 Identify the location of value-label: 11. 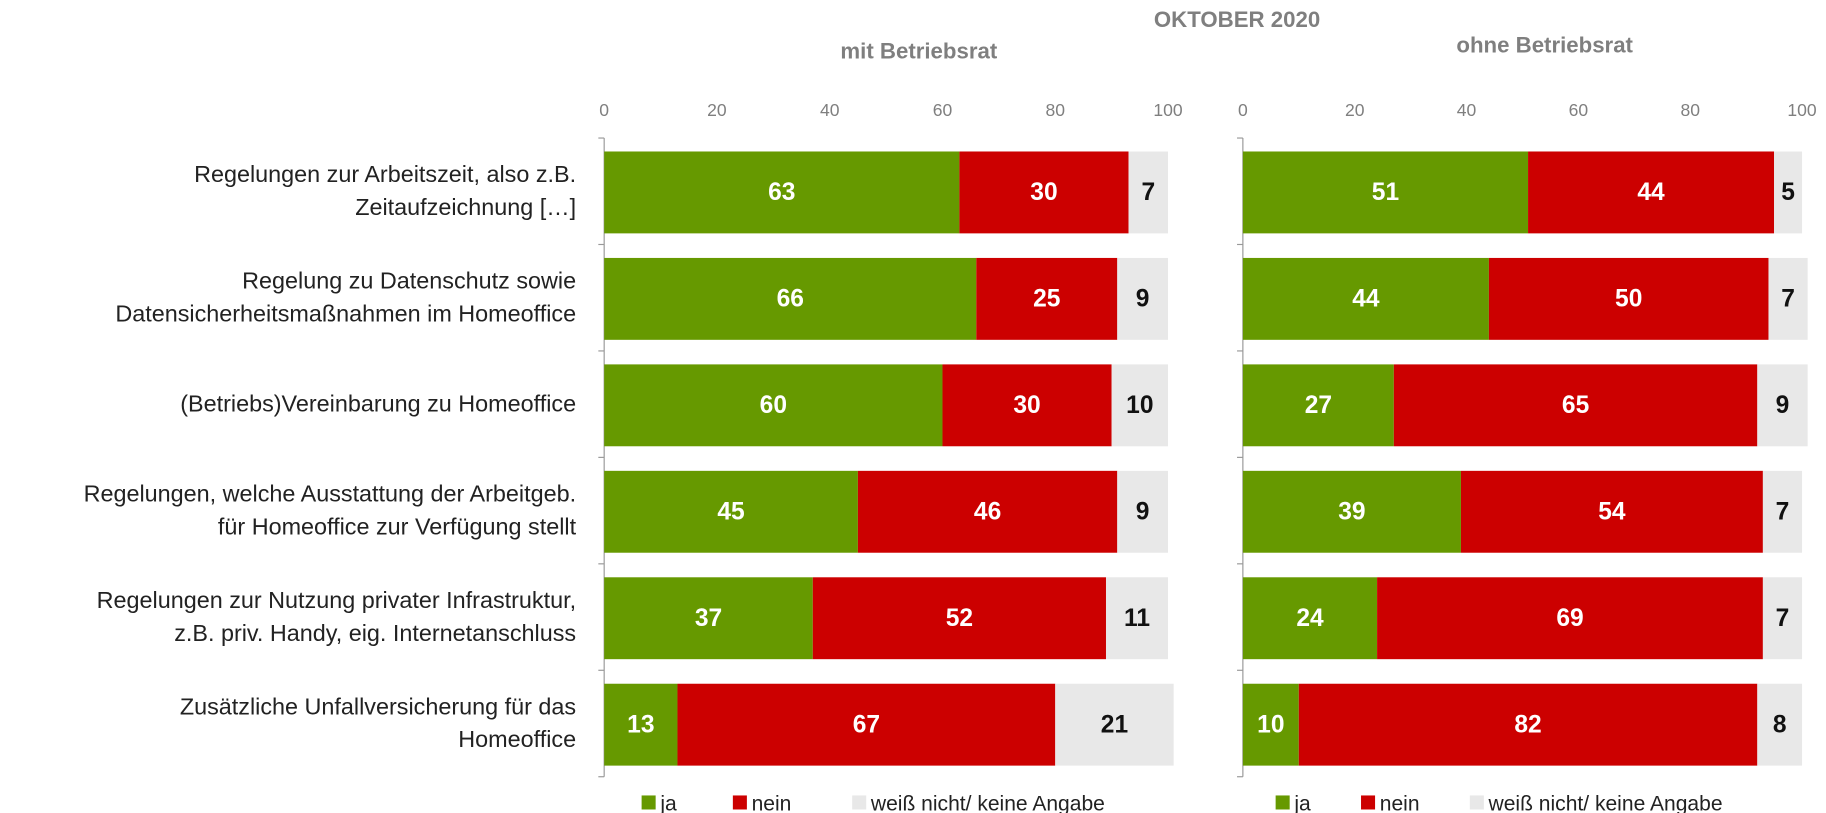
(1137, 618).